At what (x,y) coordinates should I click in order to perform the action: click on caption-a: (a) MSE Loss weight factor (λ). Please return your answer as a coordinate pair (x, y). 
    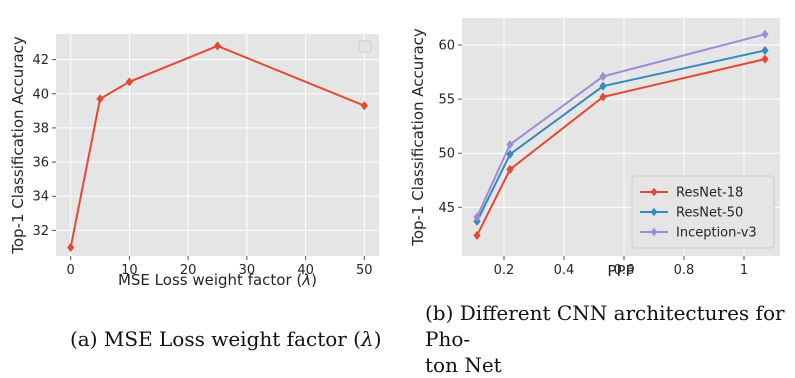
    Looking at the image, I should click on (226, 339).